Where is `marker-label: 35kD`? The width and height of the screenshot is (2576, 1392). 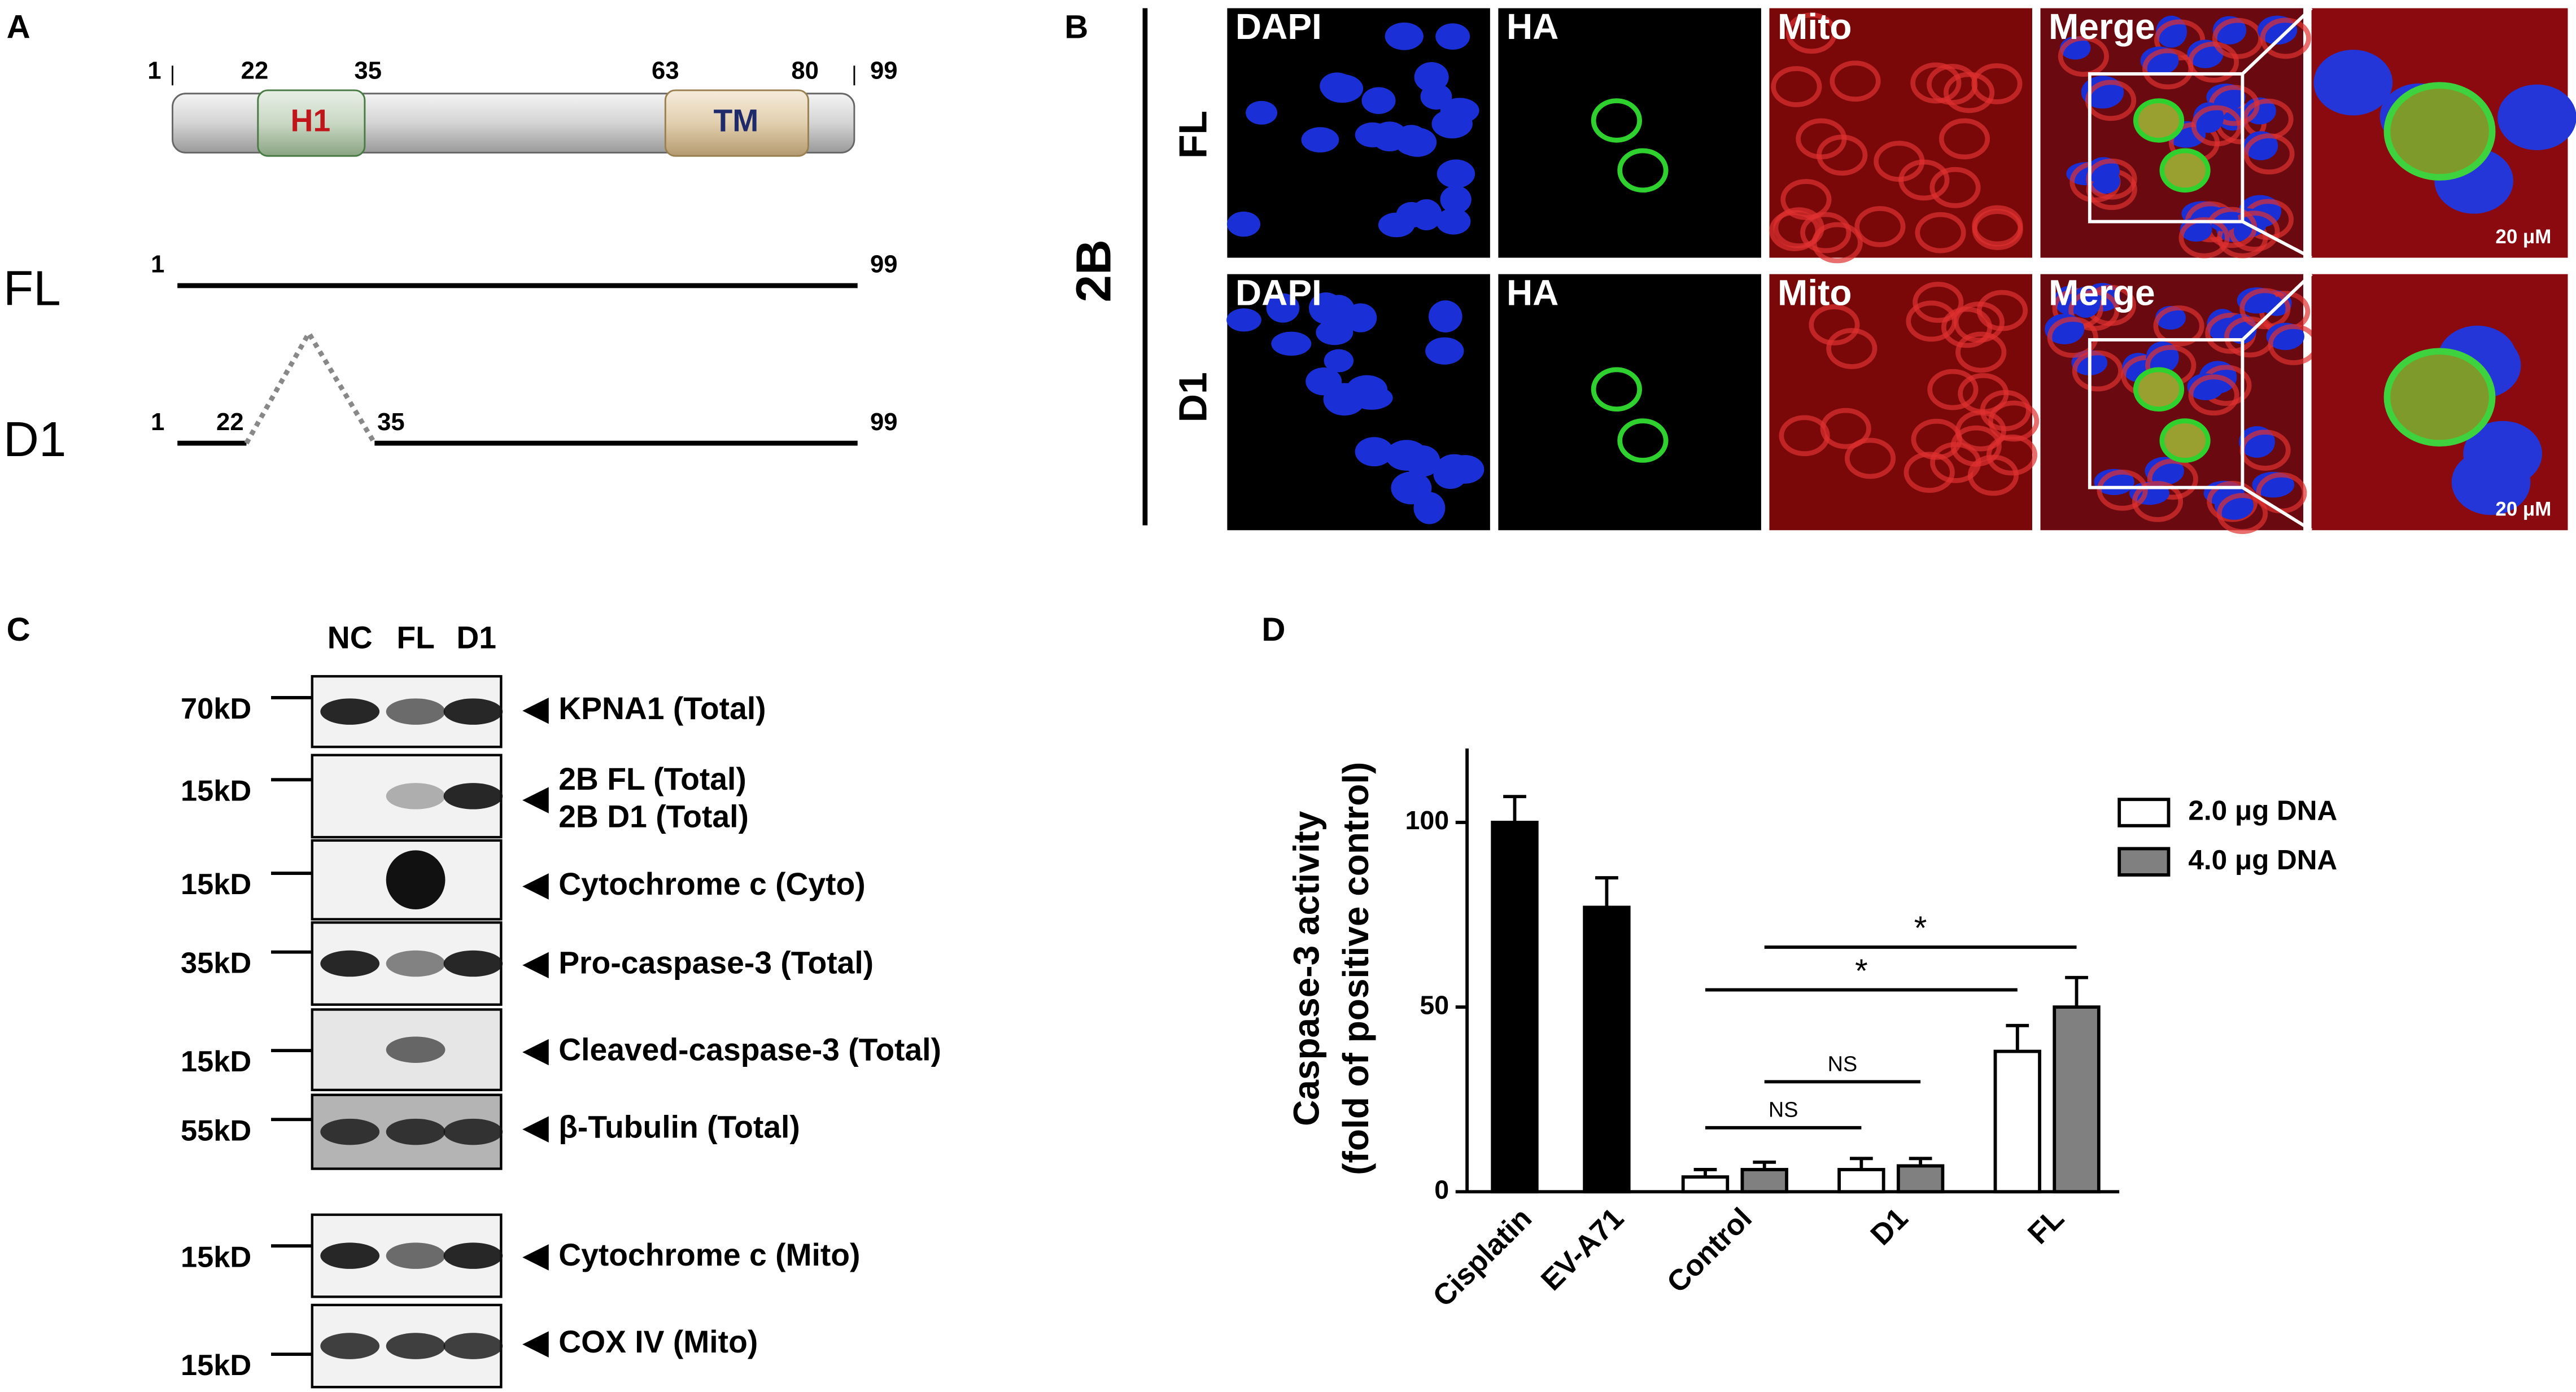 marker-label: 35kD is located at coordinates (216, 963).